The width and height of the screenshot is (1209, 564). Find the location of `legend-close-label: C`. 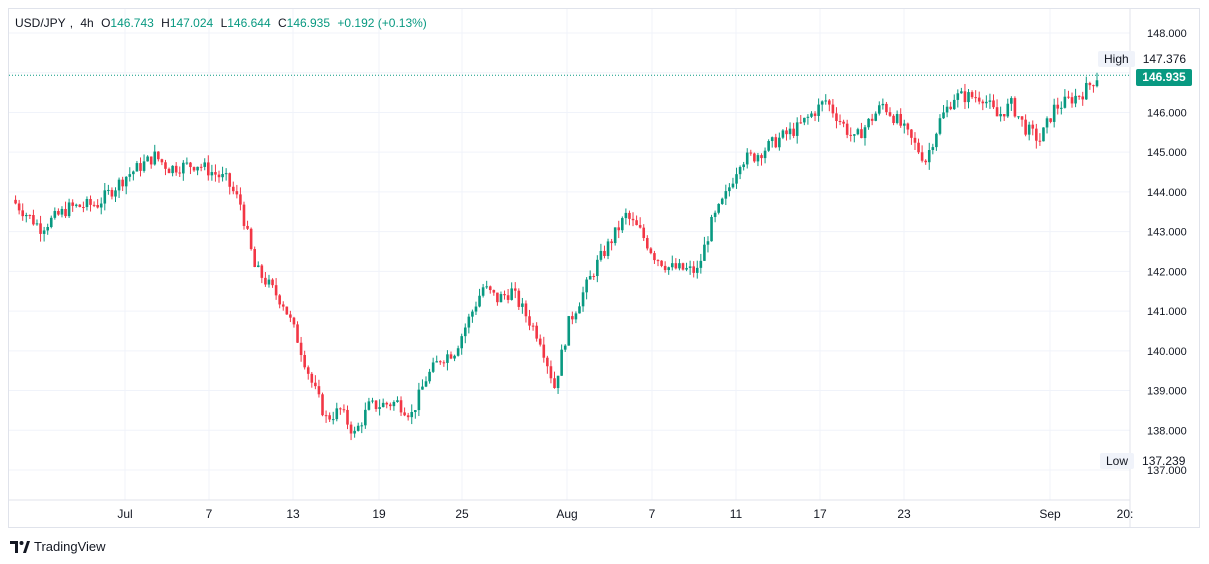

legend-close-label: C is located at coordinates (282, 23).